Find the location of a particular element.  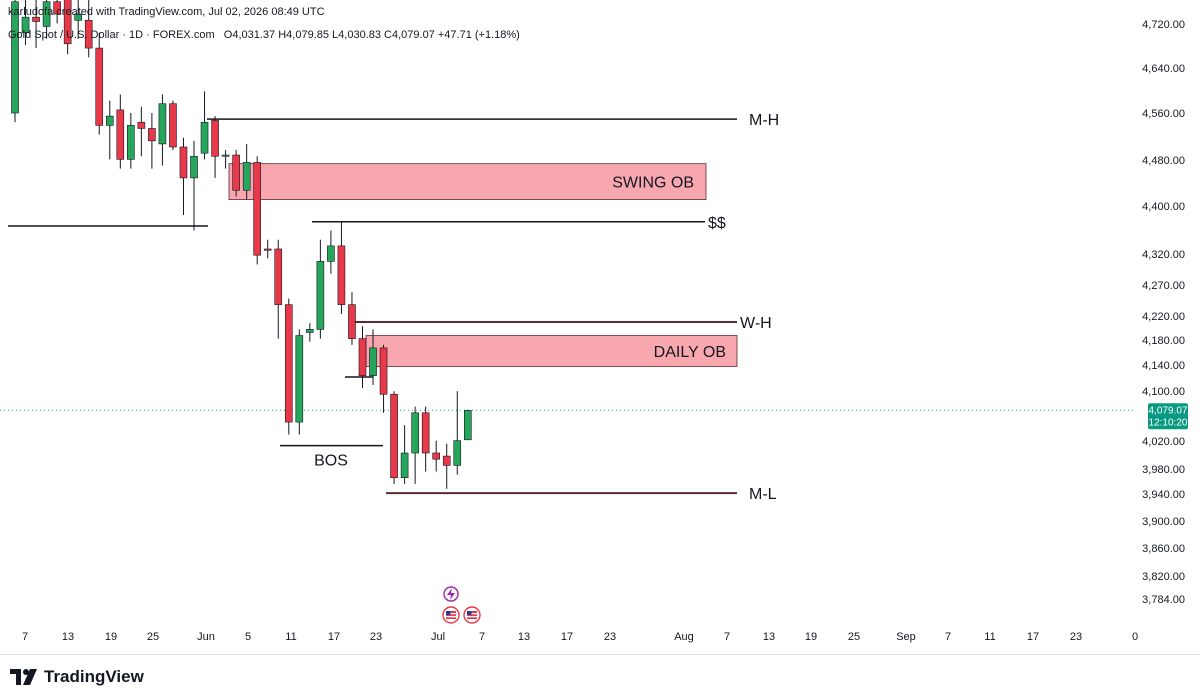

flag-canton is located at coordinates (448, 613).